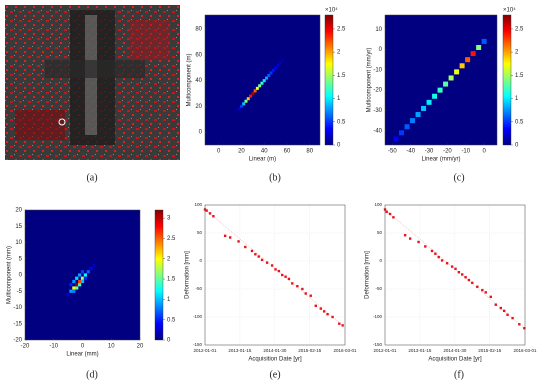 The image size is (550, 390). Describe the element at coordinates (440, 160) in the screenshot. I see `x-axis-label: Linear (mm/yr)` at that location.